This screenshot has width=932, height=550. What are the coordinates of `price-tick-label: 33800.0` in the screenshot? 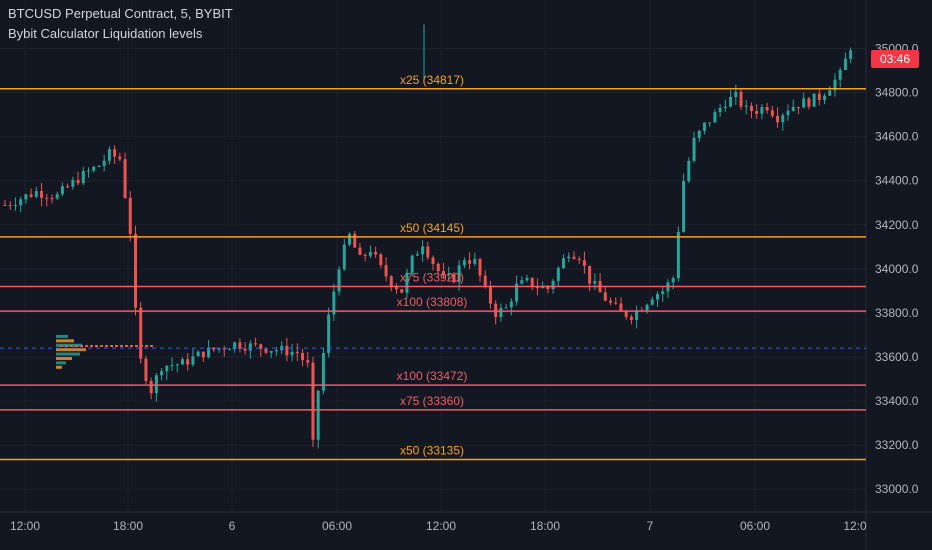 It's located at (897, 313).